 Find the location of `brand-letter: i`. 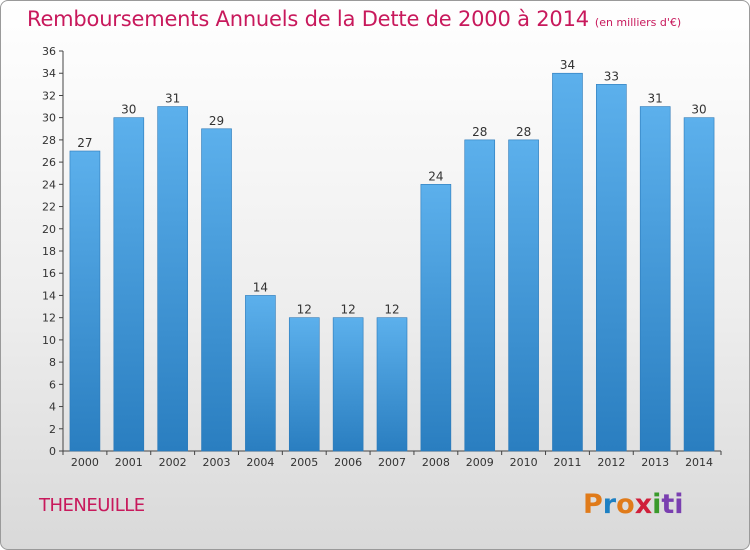

brand-letter: i is located at coordinates (657, 504).